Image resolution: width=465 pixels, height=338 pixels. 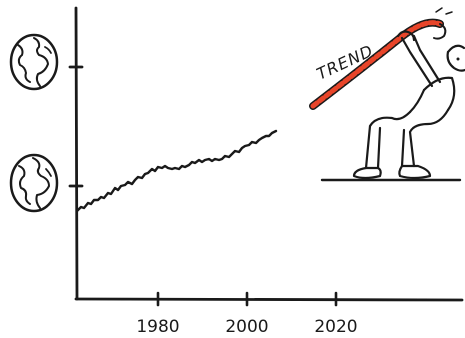 I want to click on trend-rope, so click(x=381, y=58).